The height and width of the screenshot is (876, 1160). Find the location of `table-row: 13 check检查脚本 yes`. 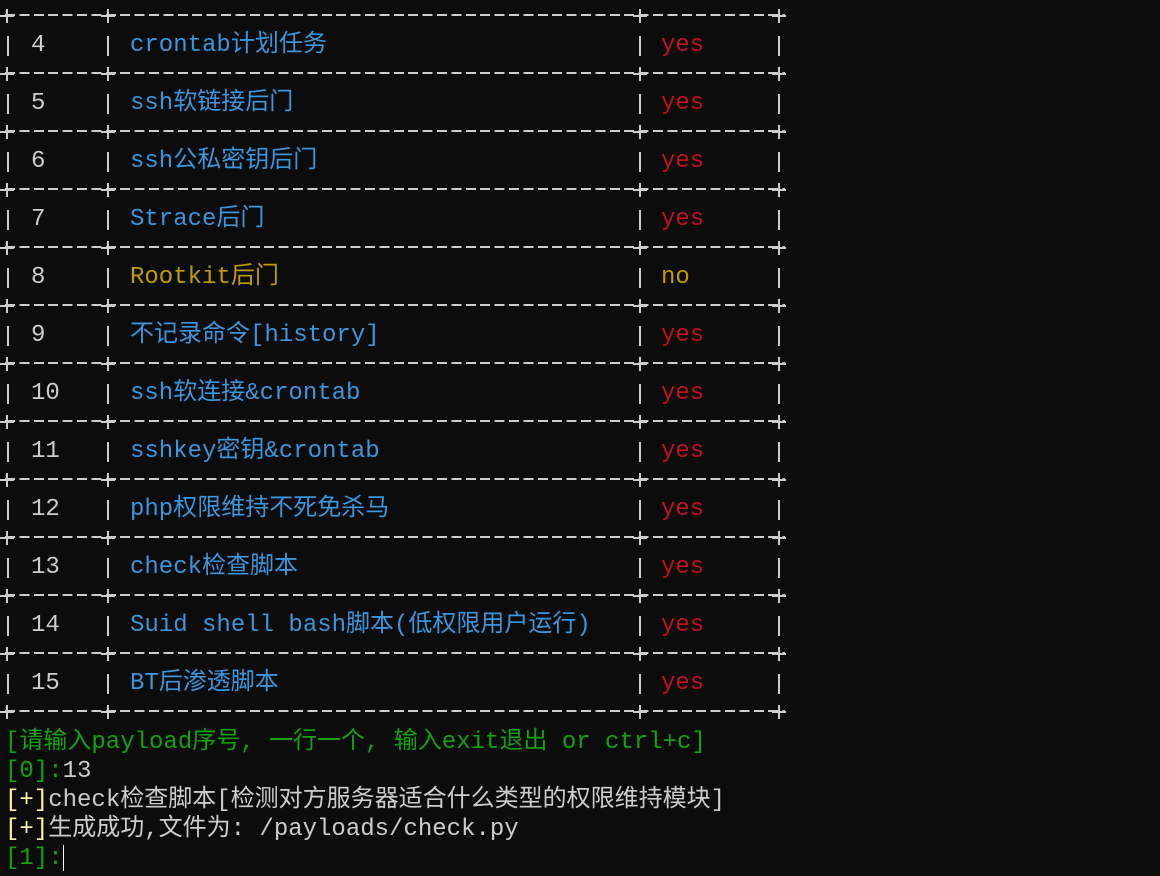

table-row: 13 check检查脚本 yes is located at coordinates (400, 567).